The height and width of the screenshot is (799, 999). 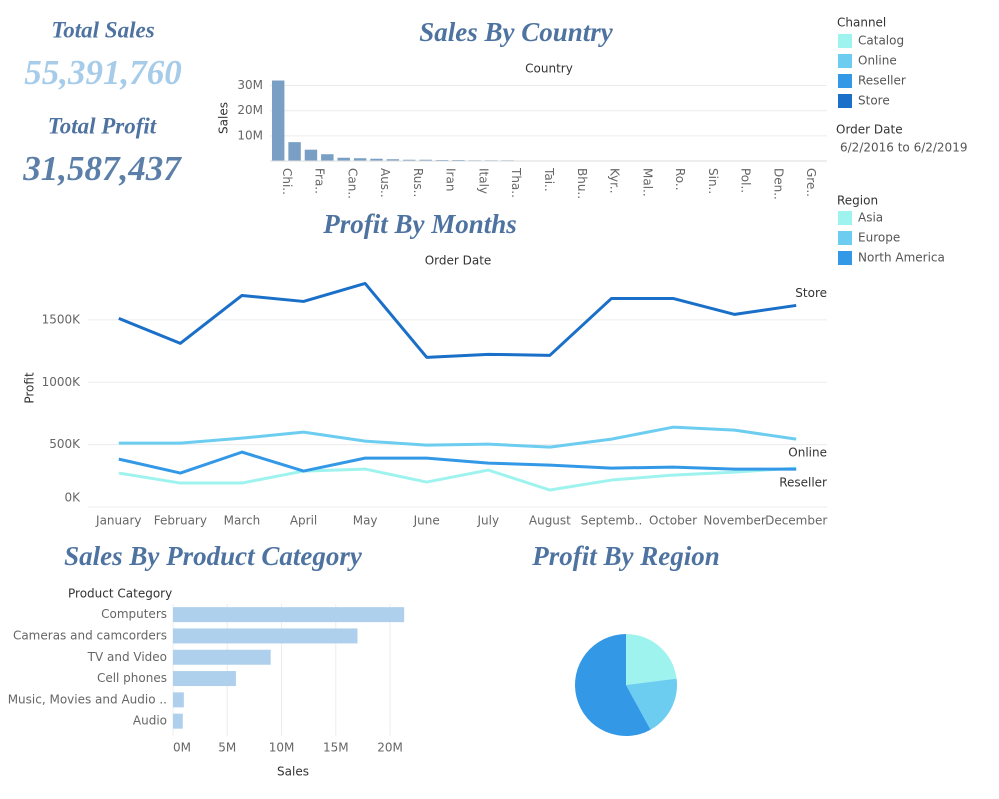 I want to click on x-tick-label: October, so click(x=673, y=521).